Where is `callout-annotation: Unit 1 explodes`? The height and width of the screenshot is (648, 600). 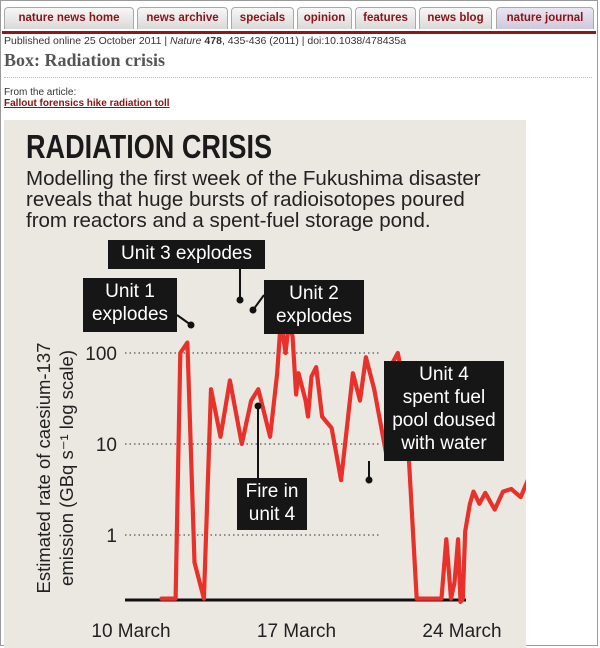
callout-annotation: Unit 1 explodes is located at coordinates (130, 305).